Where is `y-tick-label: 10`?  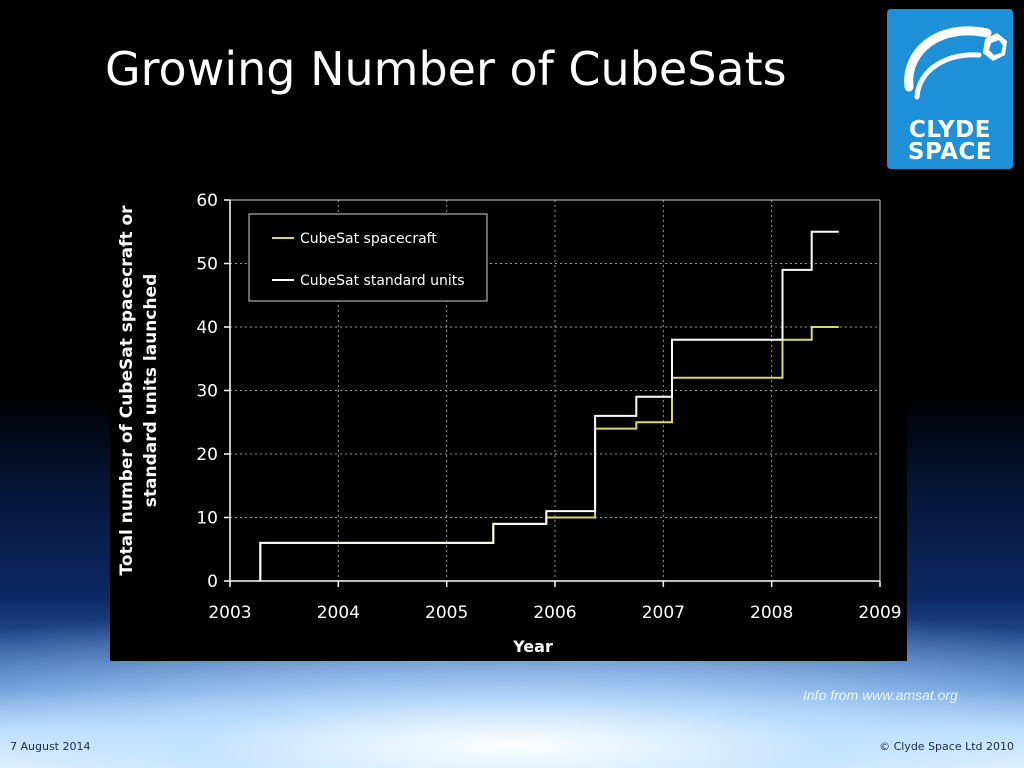
y-tick-label: 10 is located at coordinates (207, 519).